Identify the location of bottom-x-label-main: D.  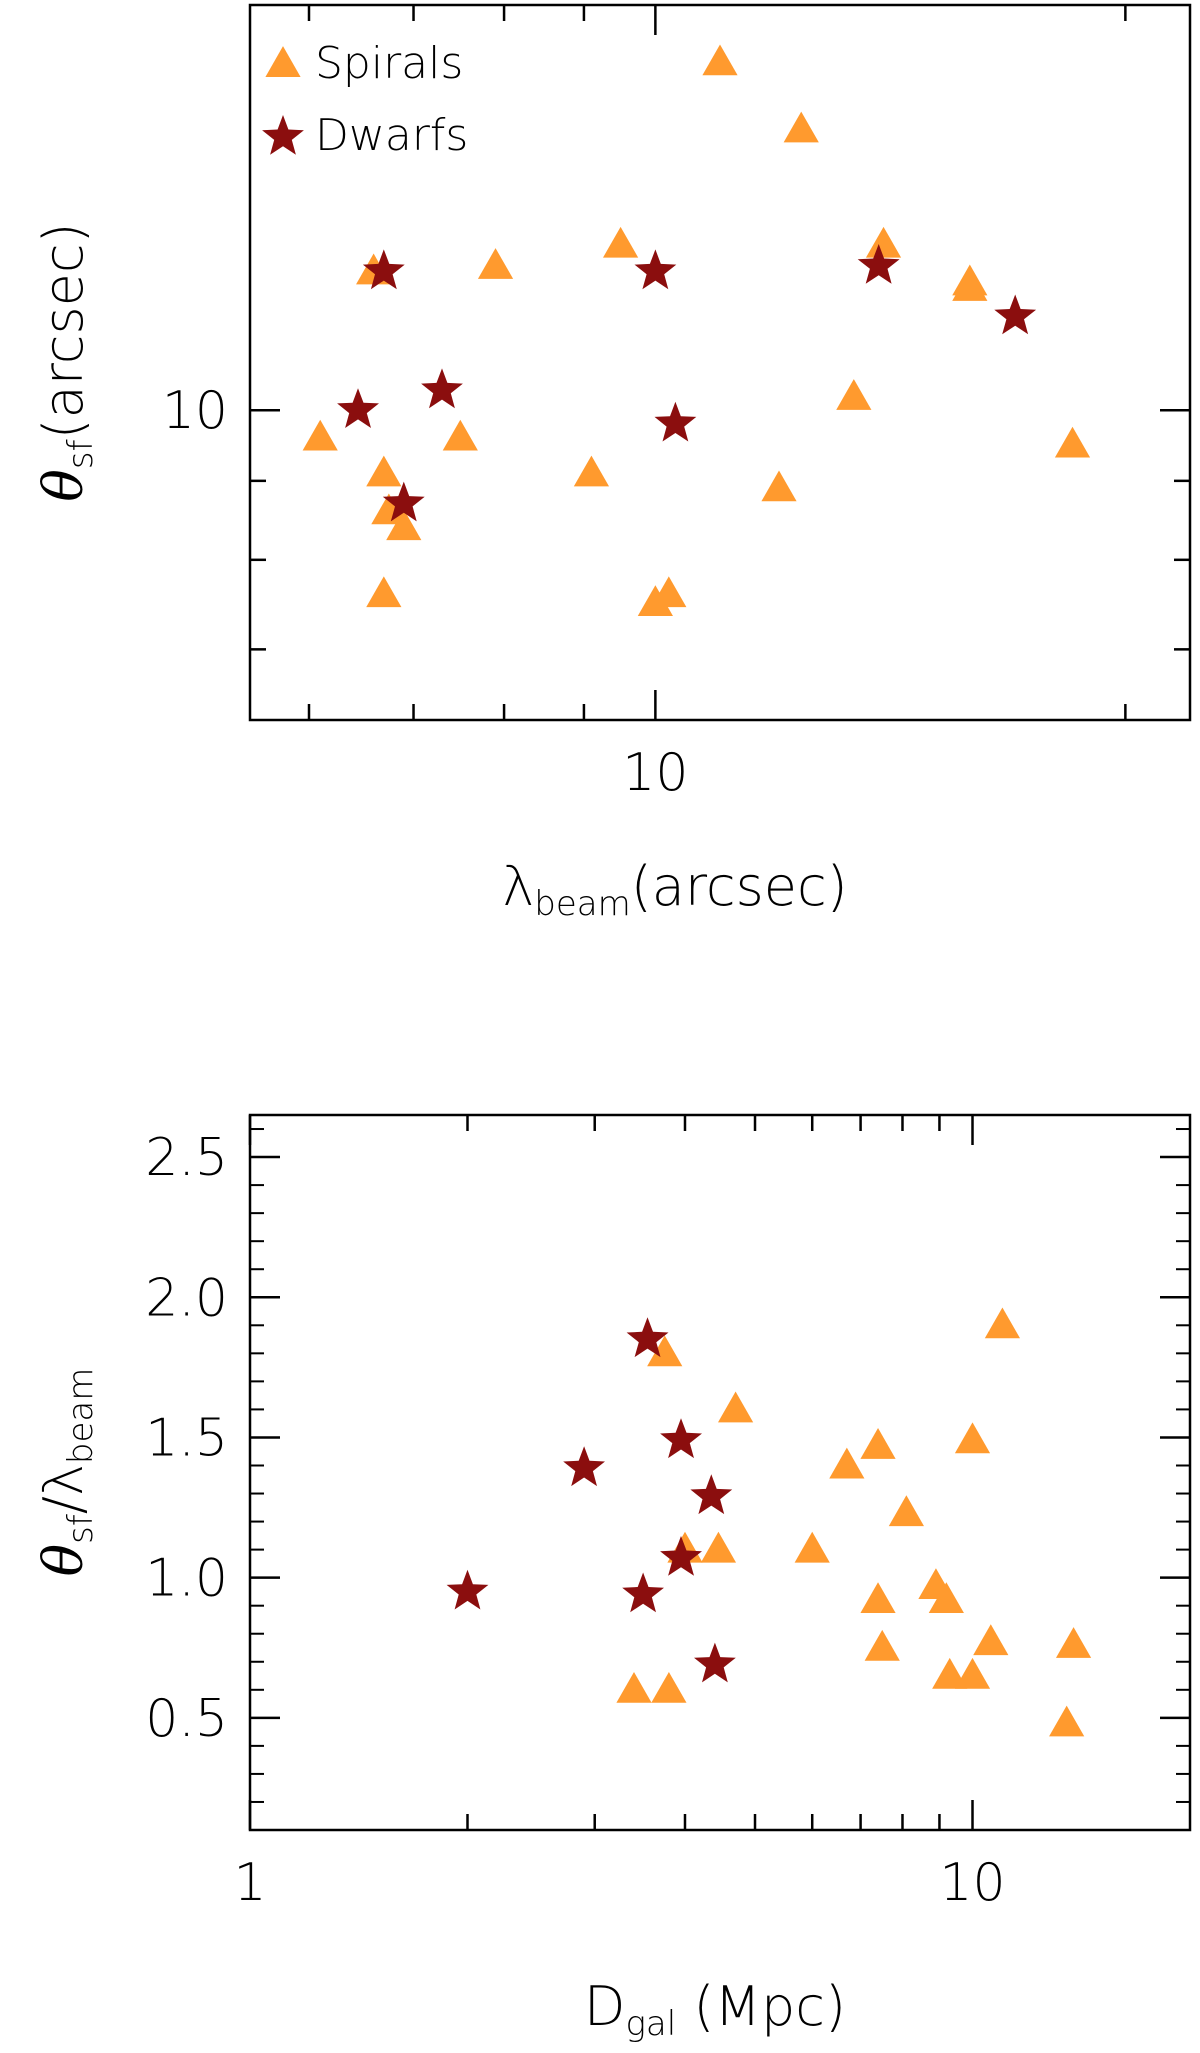
(605, 2006).